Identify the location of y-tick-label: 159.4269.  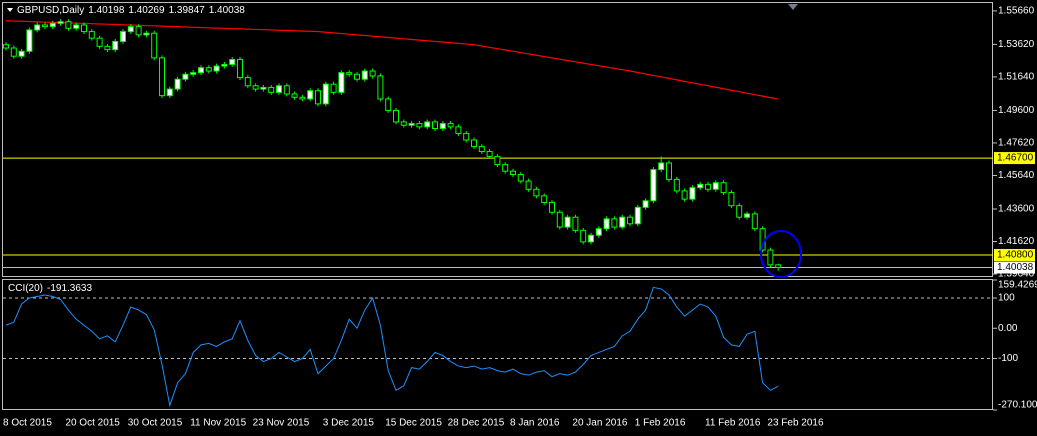
(1017, 285).